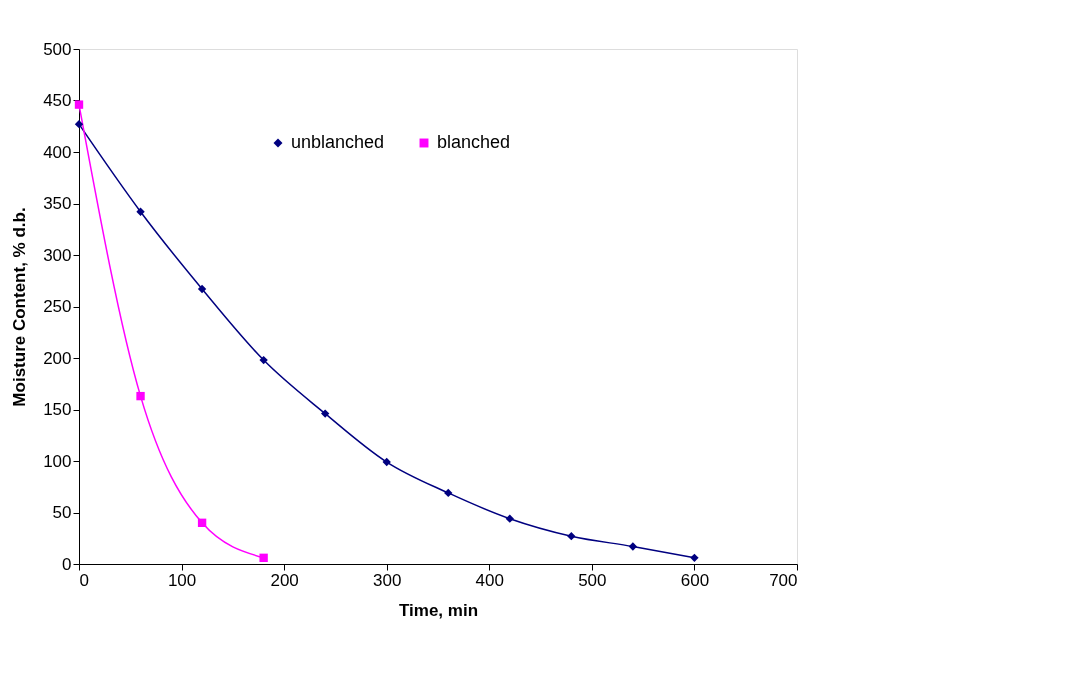  I want to click on x-tick-label: 400, so click(489, 580).